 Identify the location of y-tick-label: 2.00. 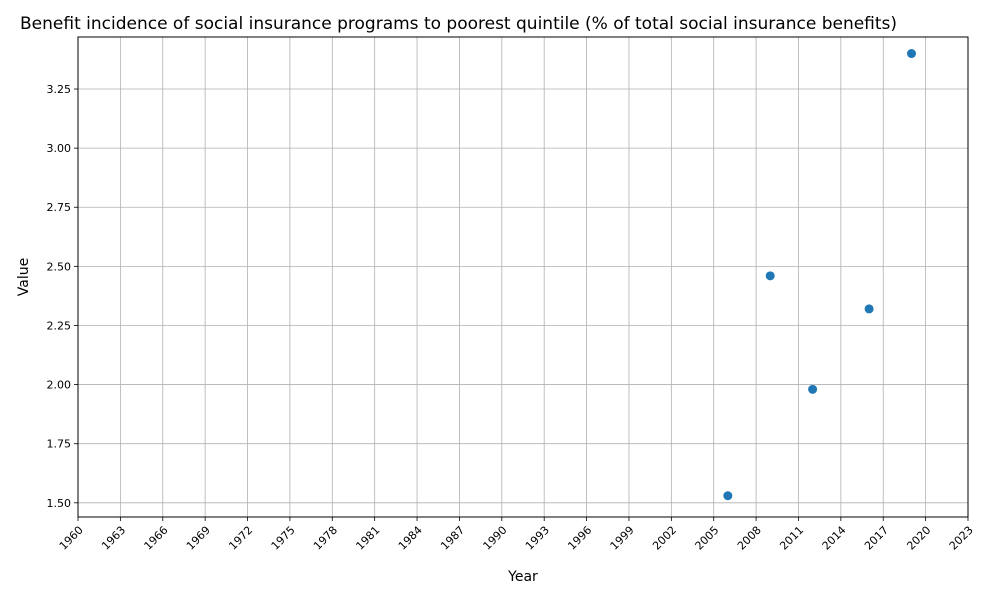
(59, 385).